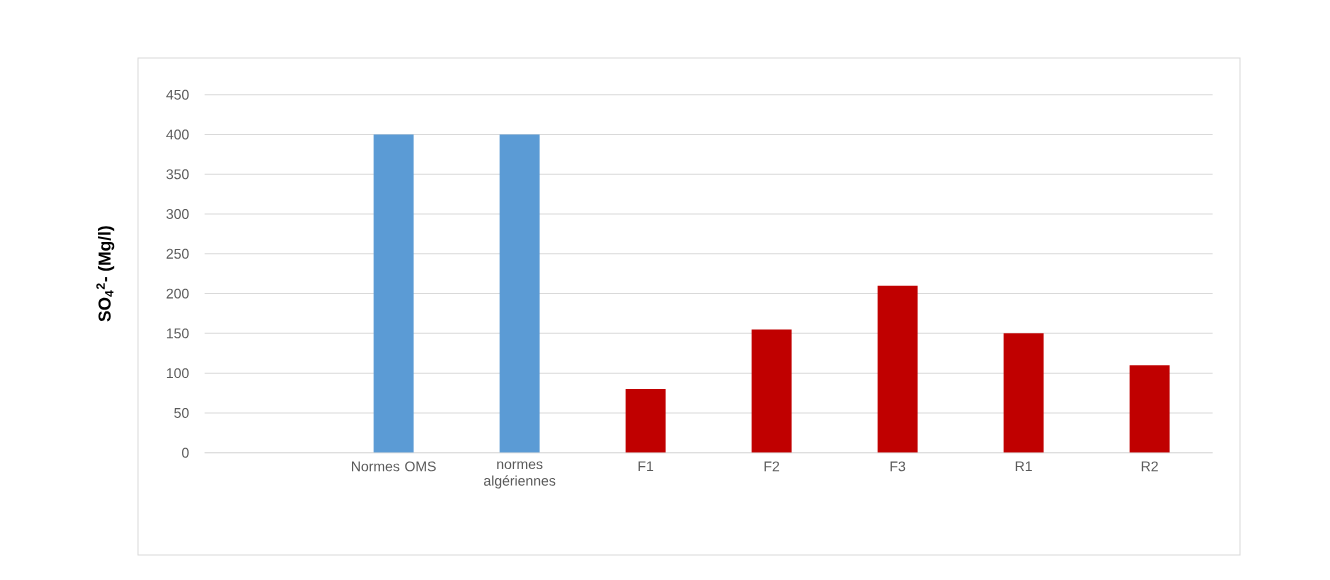 The height and width of the screenshot is (580, 1330). What do you see at coordinates (177, 214) in the screenshot?
I see `y-tick-label: 300` at bounding box center [177, 214].